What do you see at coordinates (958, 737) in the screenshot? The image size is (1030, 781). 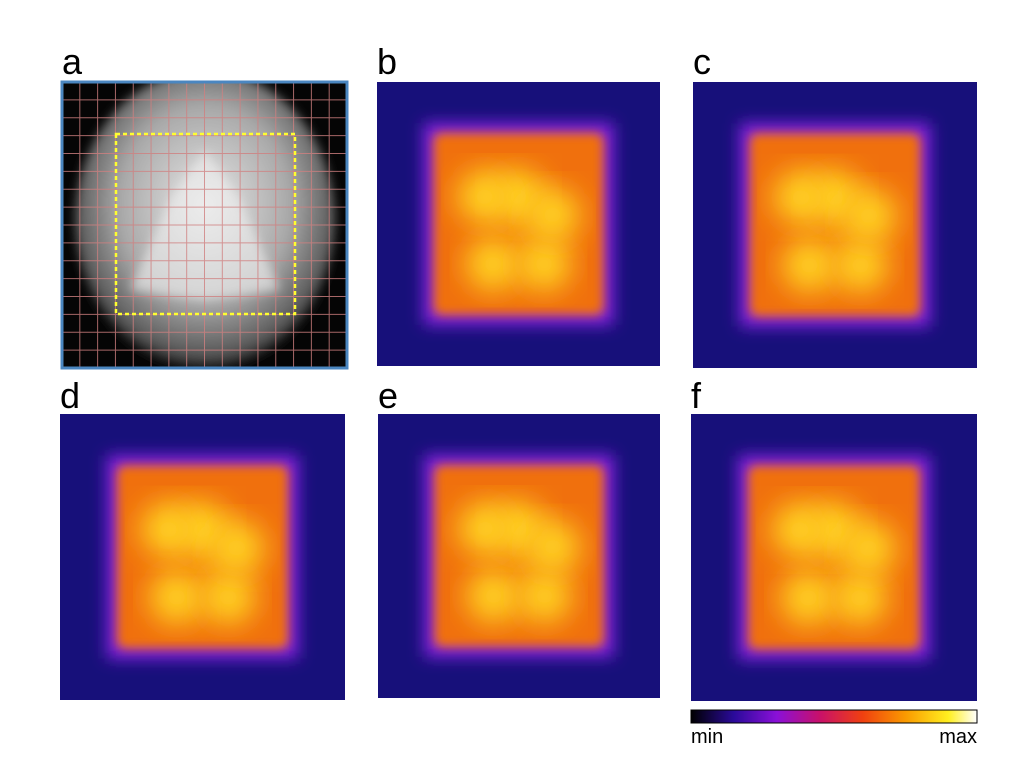 I see `colorbar-max: max` at bounding box center [958, 737].